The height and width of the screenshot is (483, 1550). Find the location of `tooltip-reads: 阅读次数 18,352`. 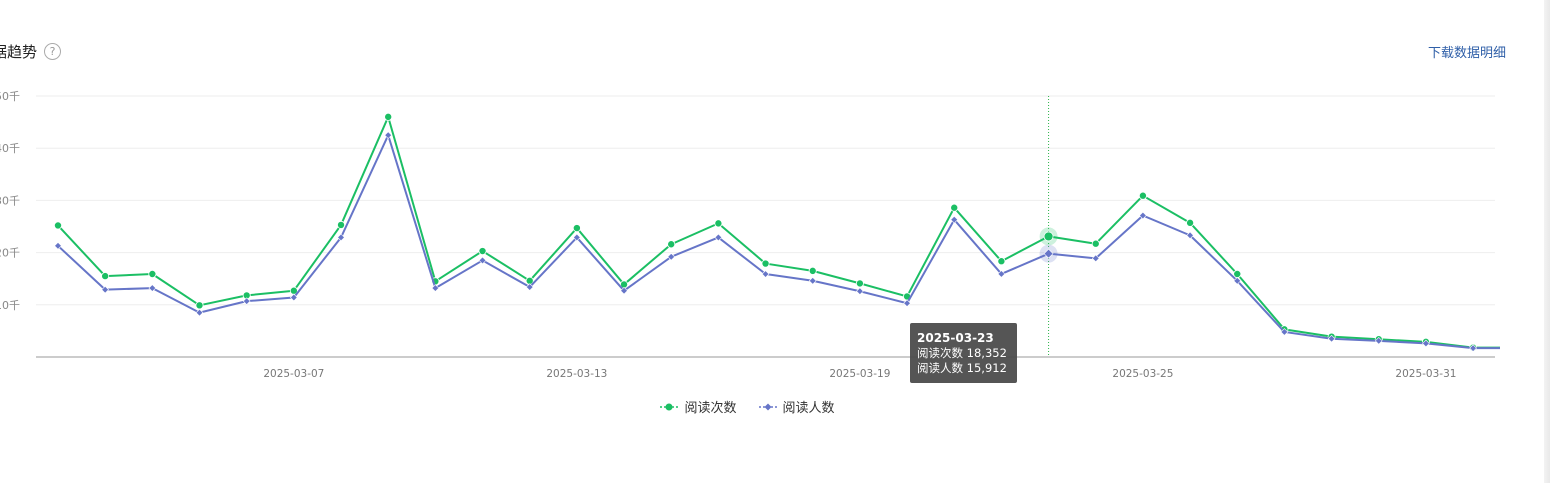

tooltip-reads: 阅读次数 18,352 is located at coordinates (962, 353).